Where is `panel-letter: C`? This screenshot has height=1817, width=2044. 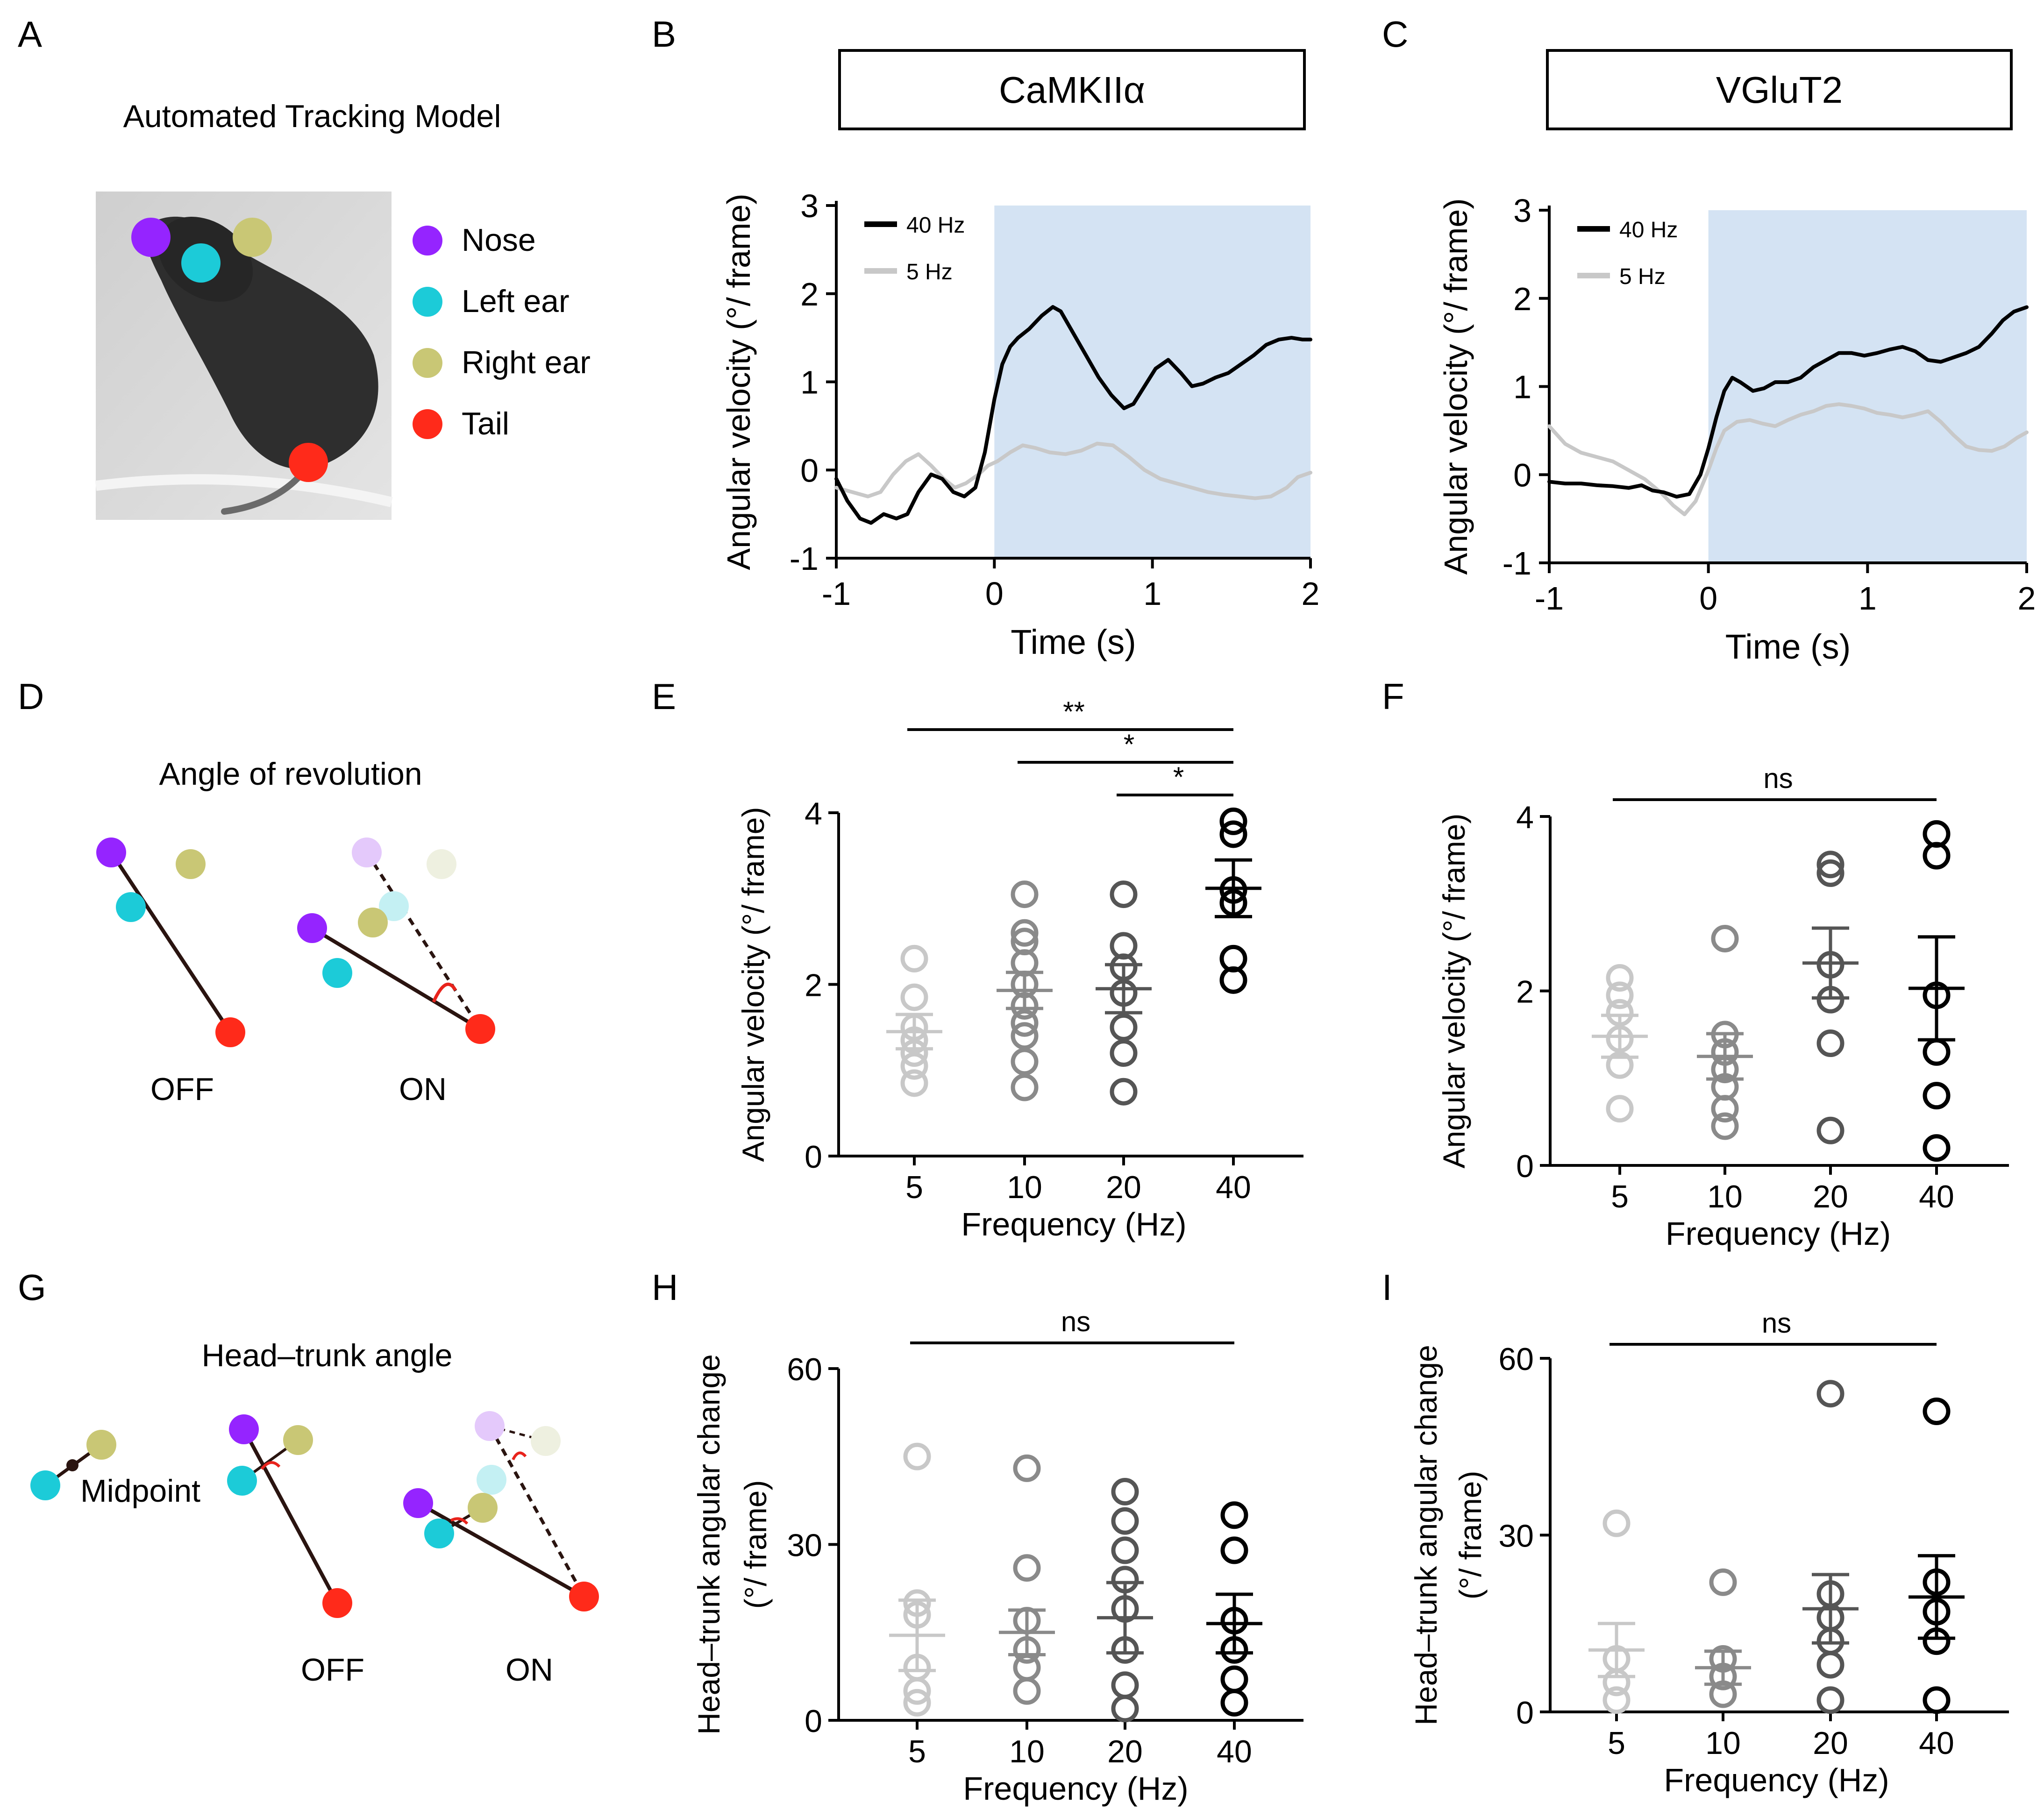
panel-letter: C is located at coordinates (1395, 34).